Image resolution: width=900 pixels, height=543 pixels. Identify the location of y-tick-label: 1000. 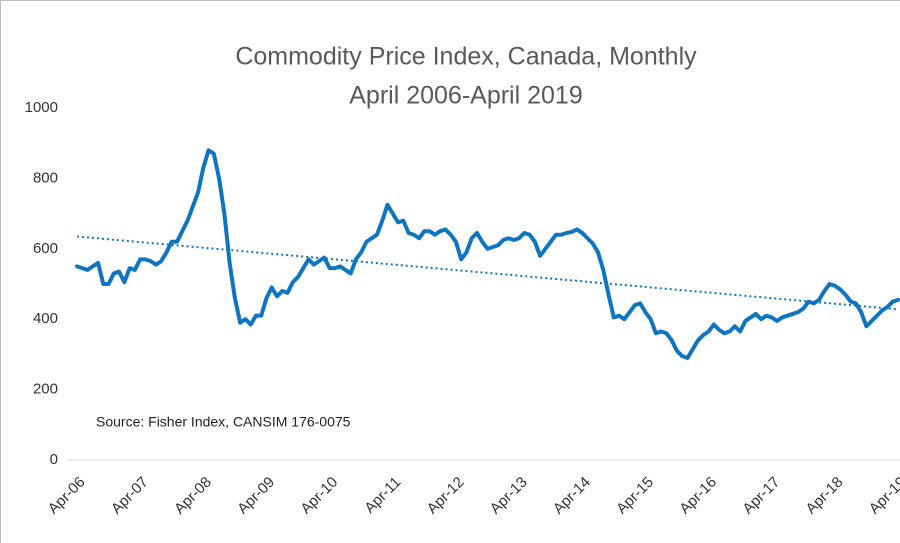
(41, 107).